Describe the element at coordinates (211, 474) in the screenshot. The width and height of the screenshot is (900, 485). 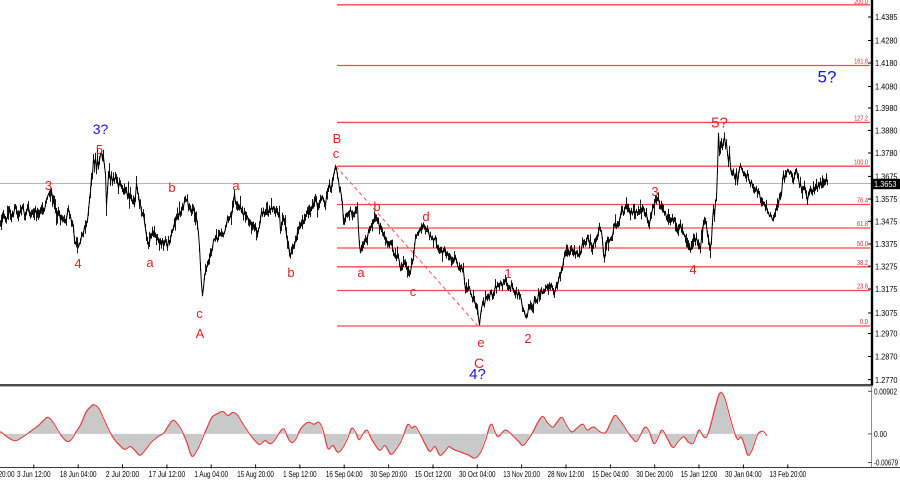
I see `svg-text: 1 Aug 04:00` at that location.